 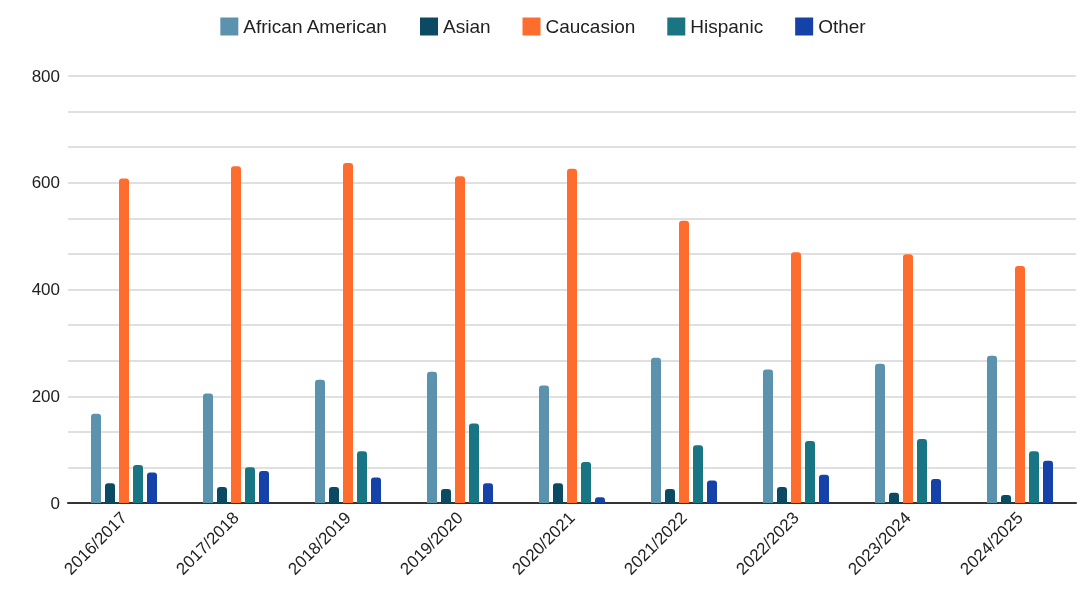 What do you see at coordinates (45, 396) in the screenshot?
I see `y-tick-label: 200` at bounding box center [45, 396].